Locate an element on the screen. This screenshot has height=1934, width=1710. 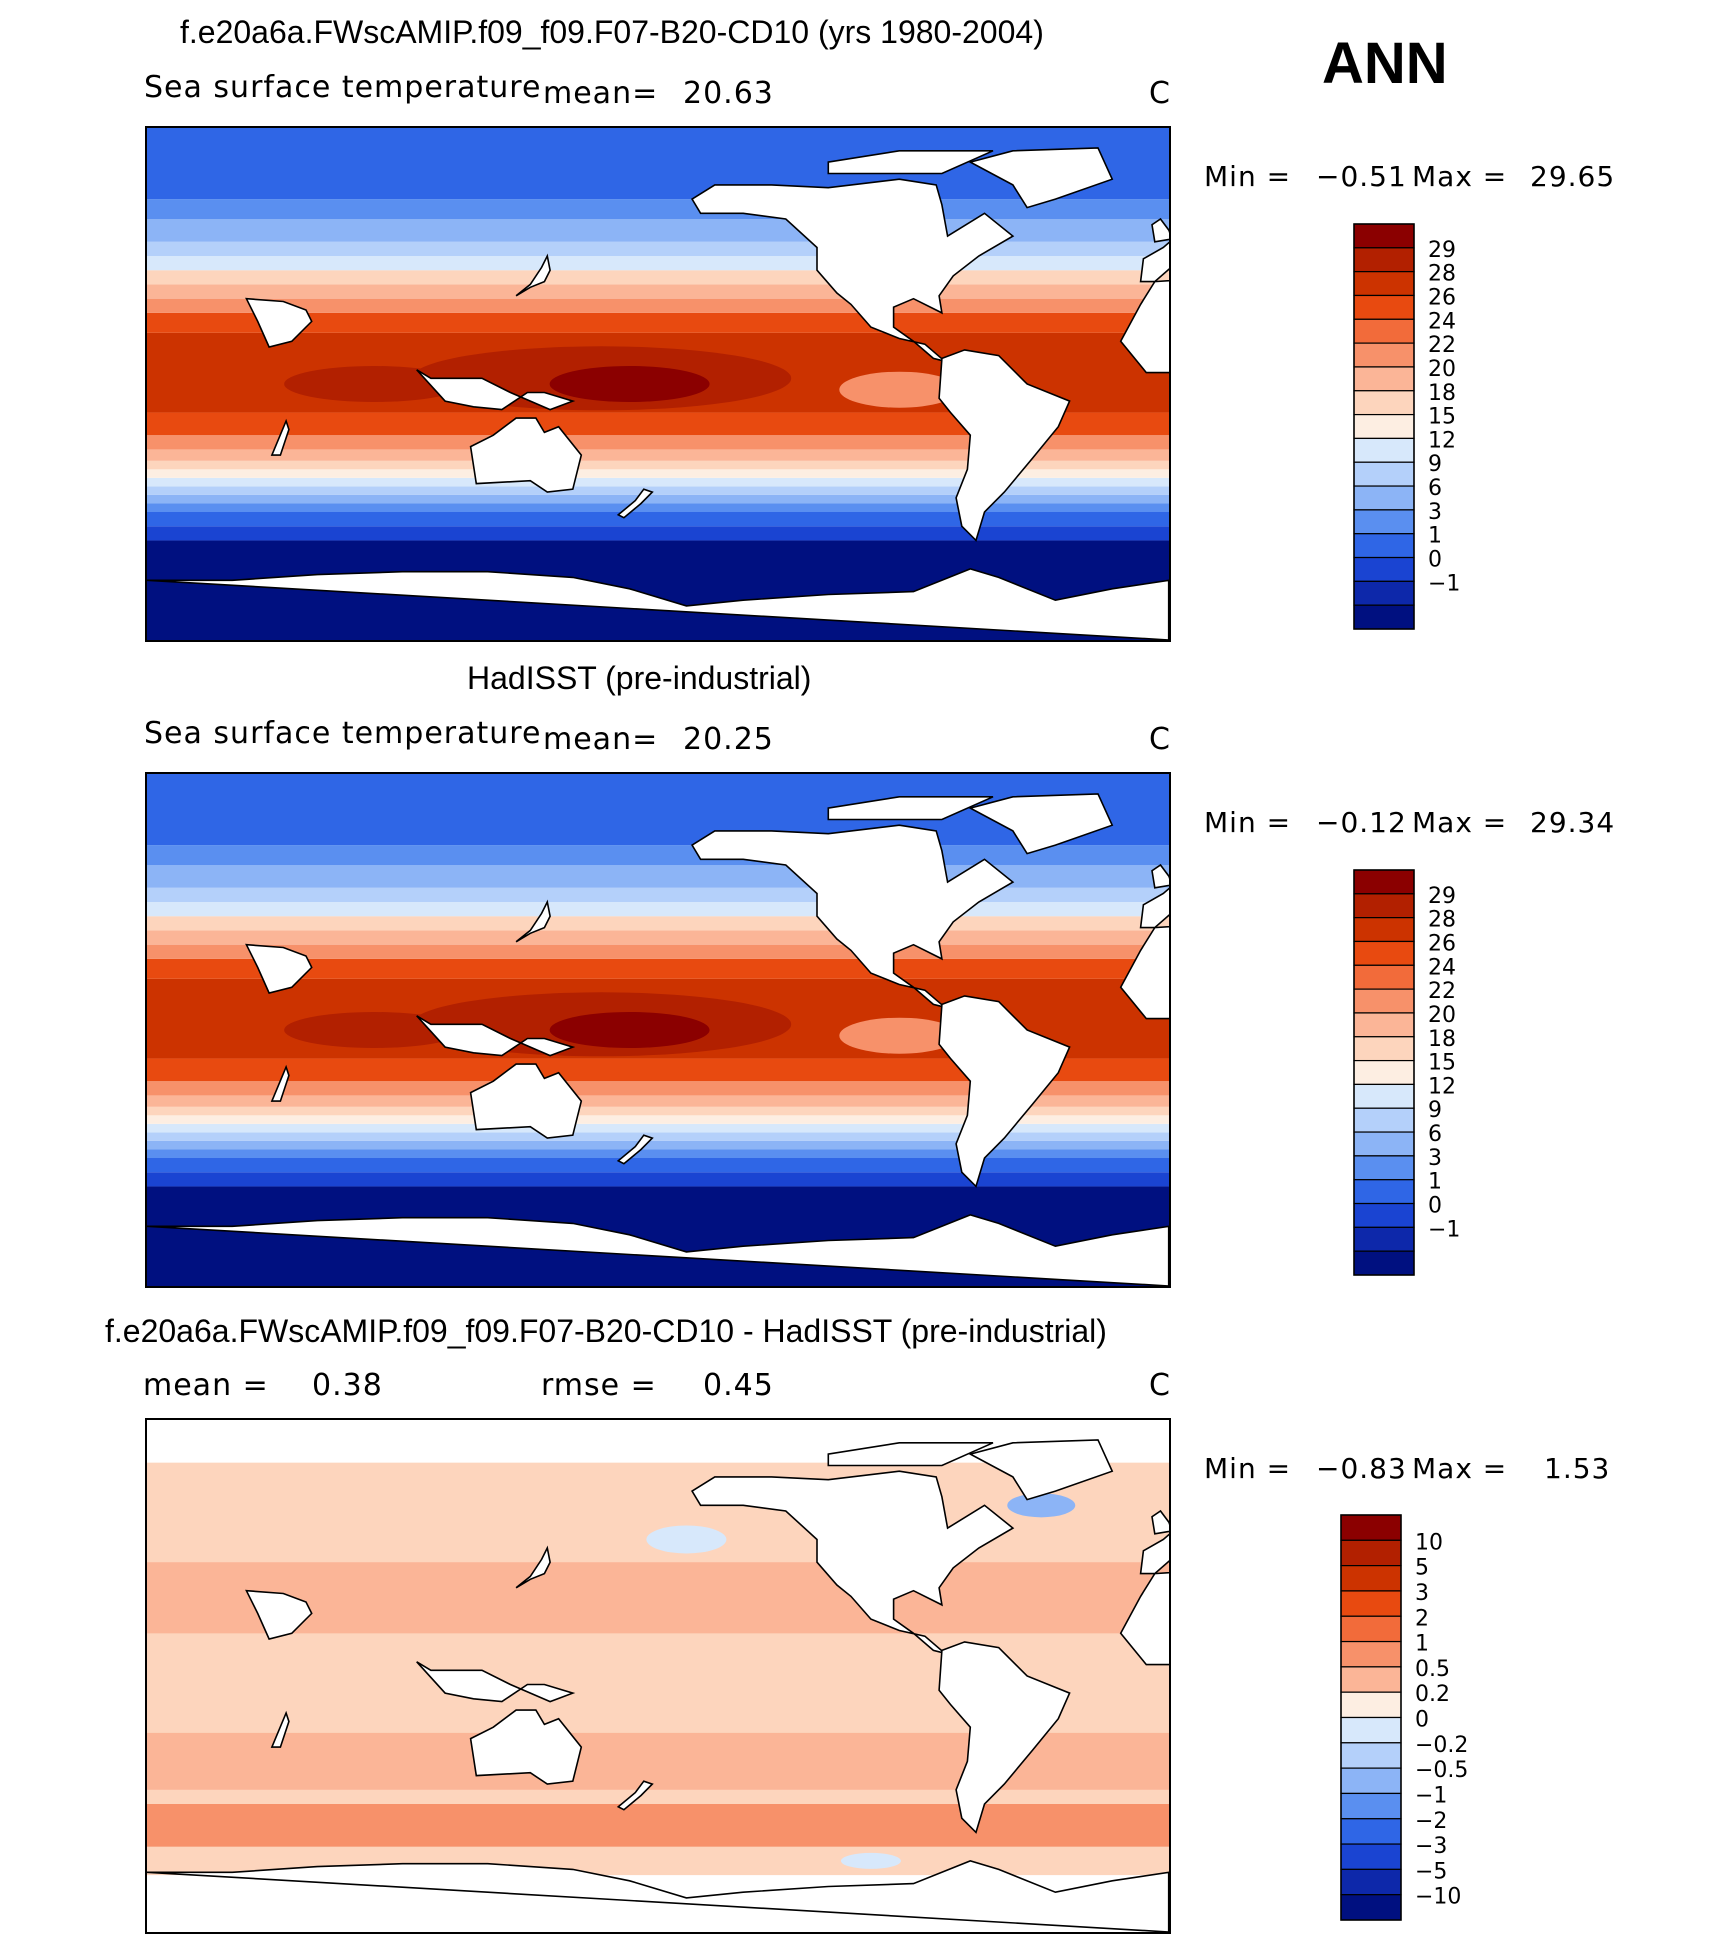
season-label: ANN is located at coordinates (1385, 63).